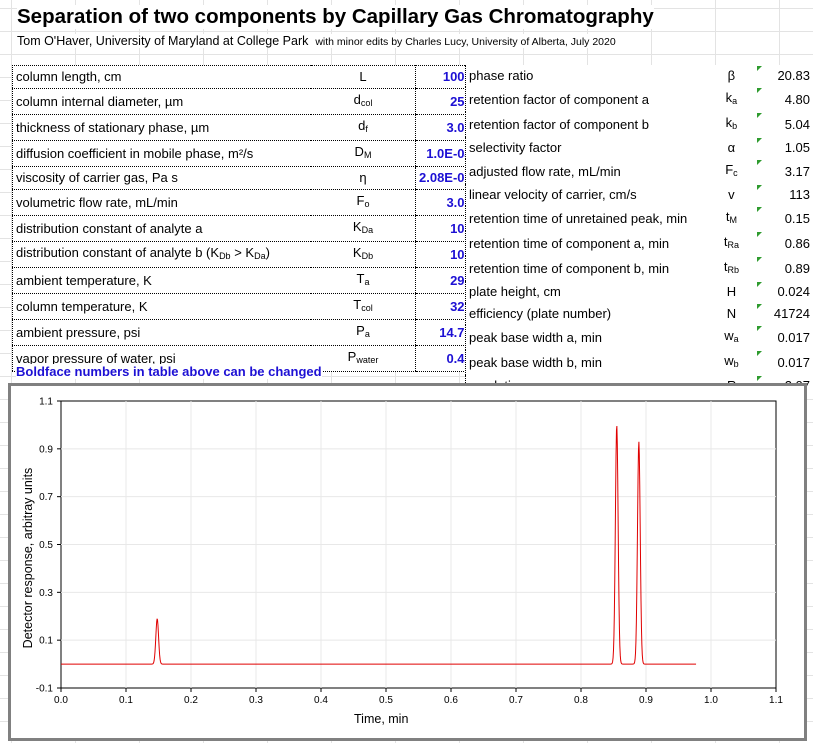 The height and width of the screenshot is (743, 813). I want to click on x-tick-label: 0.3, so click(256, 700).